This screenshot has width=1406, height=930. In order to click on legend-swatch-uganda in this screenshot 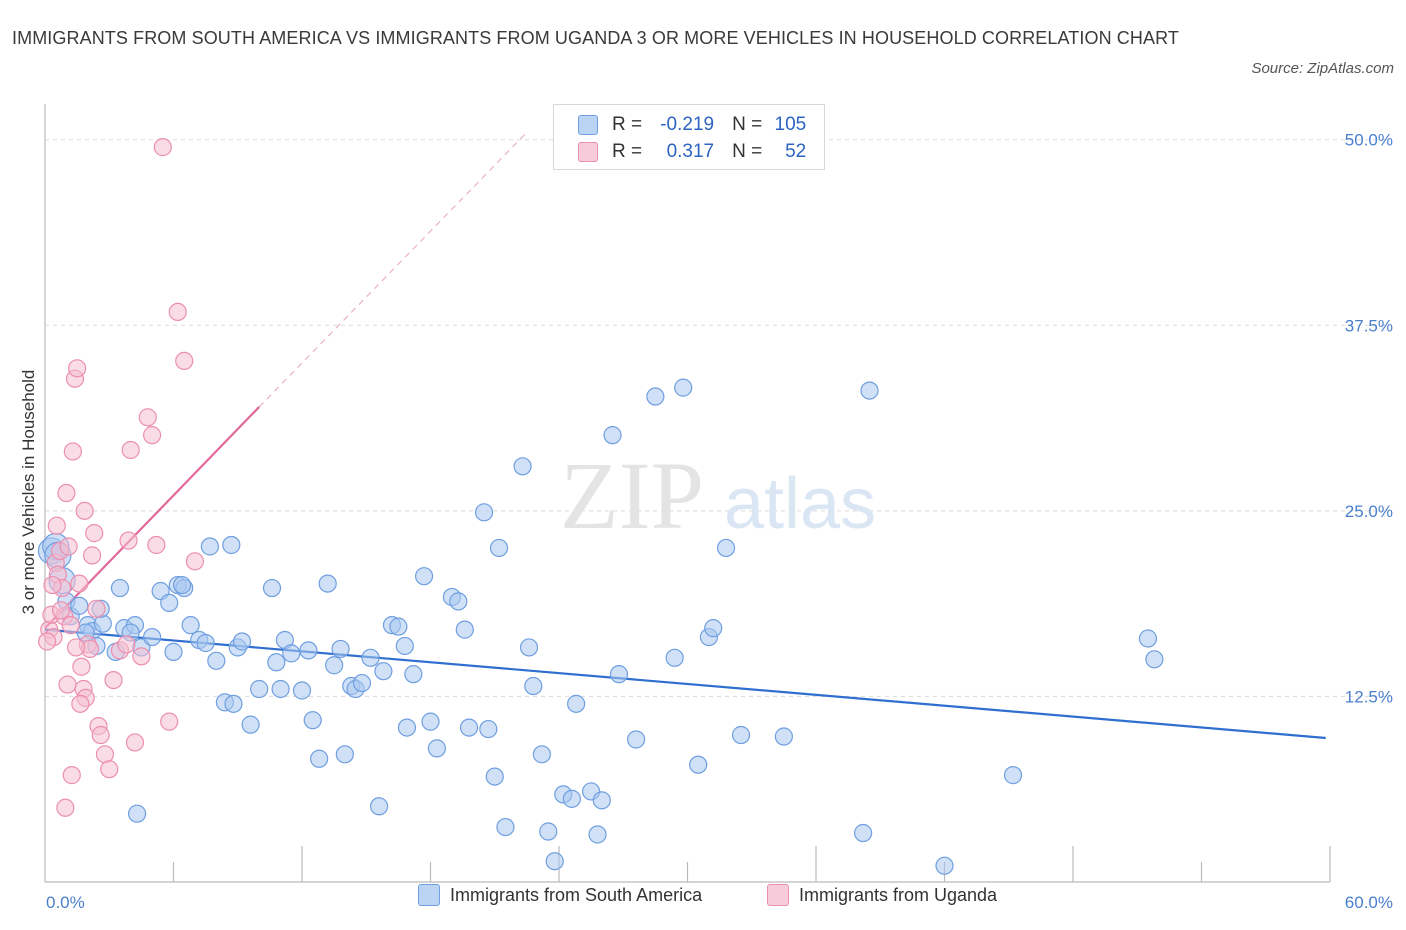, I will do `click(778, 895)`.